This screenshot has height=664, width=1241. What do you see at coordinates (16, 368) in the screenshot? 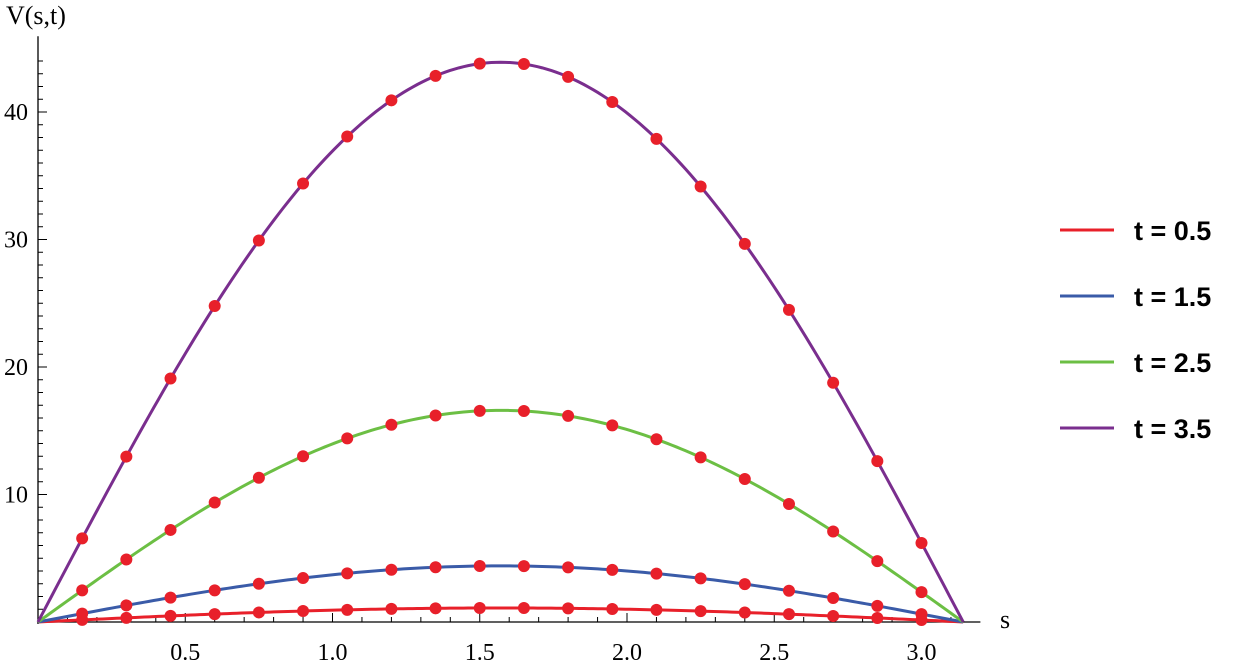
I see `y-tick-label: 20` at bounding box center [16, 368].